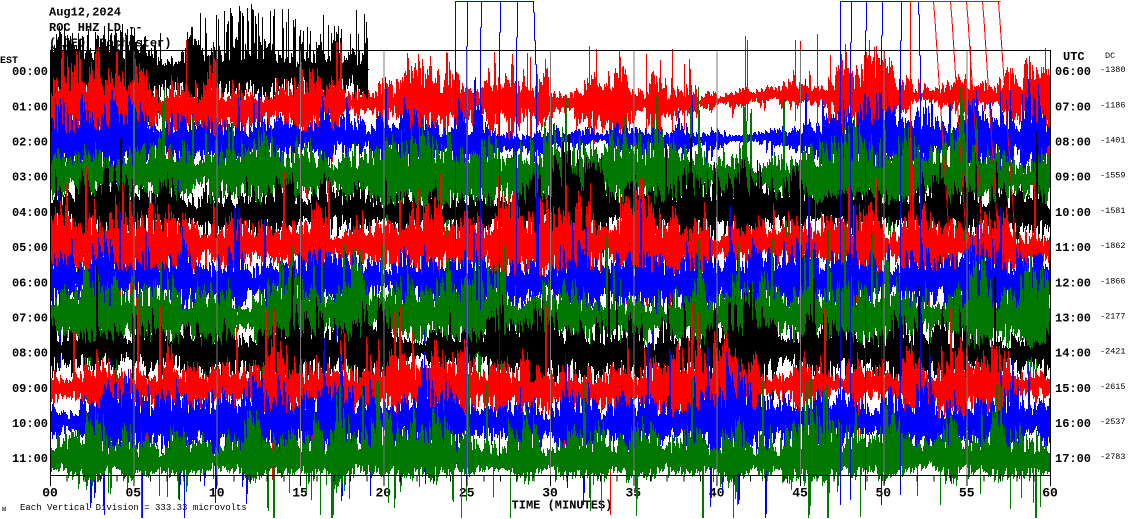 The width and height of the screenshot is (1130, 519). Describe the element at coordinates (883, 493) in the screenshot. I see `svg-text: 50` at that location.